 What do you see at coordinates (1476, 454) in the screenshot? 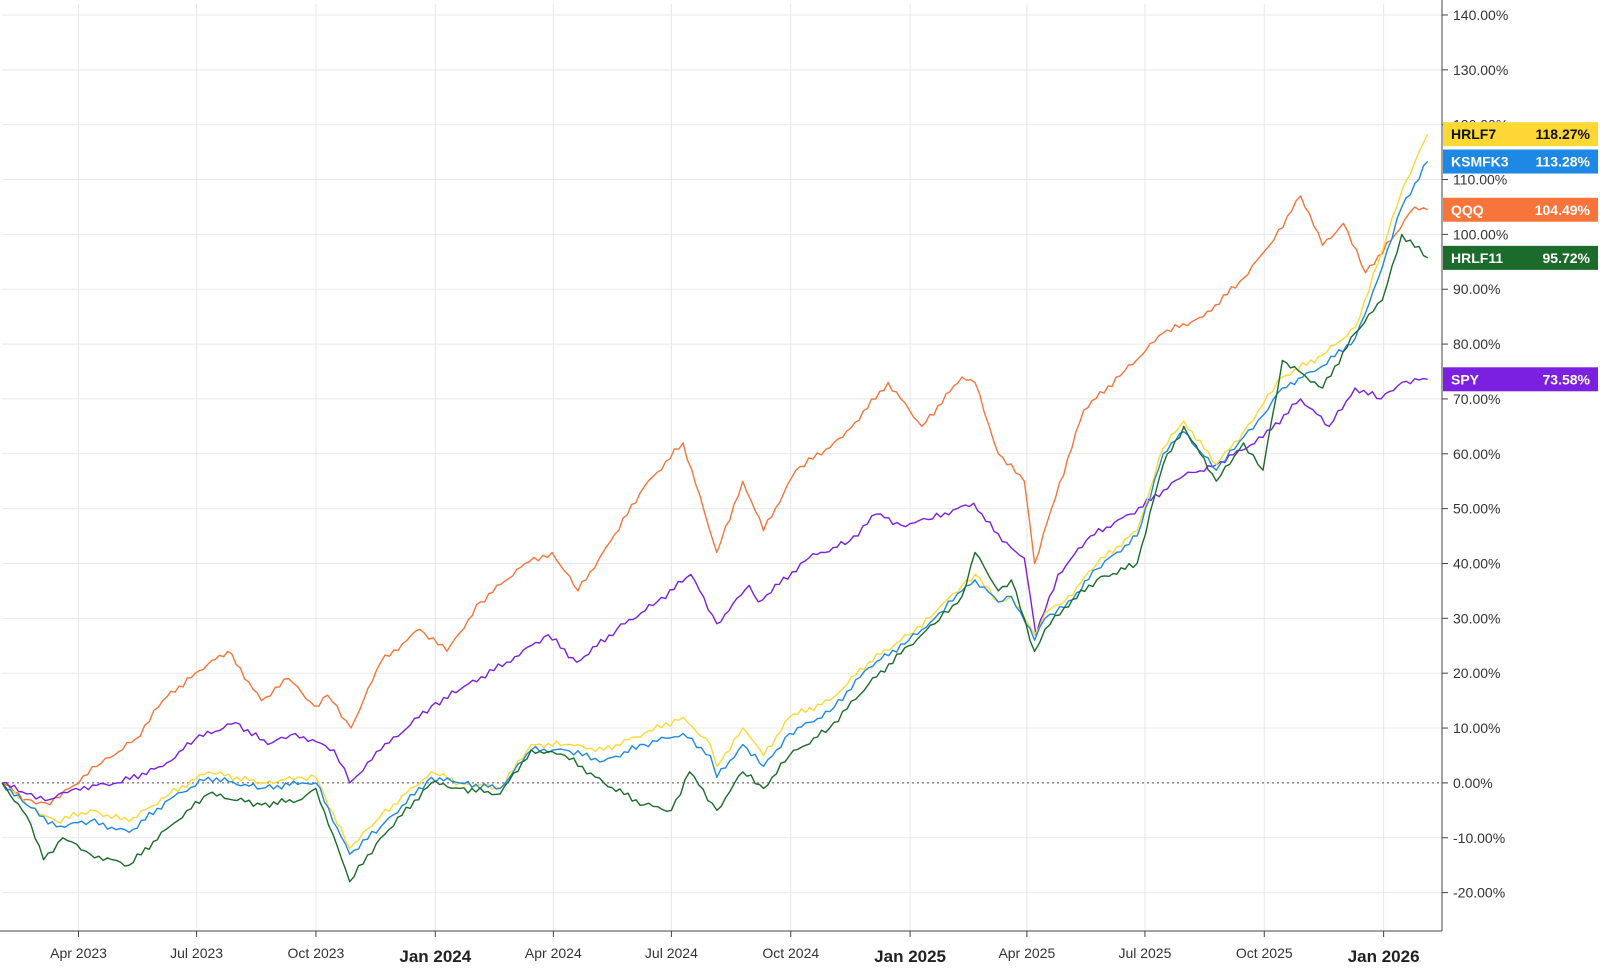
I see `y-tick-label: 60.00%` at bounding box center [1476, 454].